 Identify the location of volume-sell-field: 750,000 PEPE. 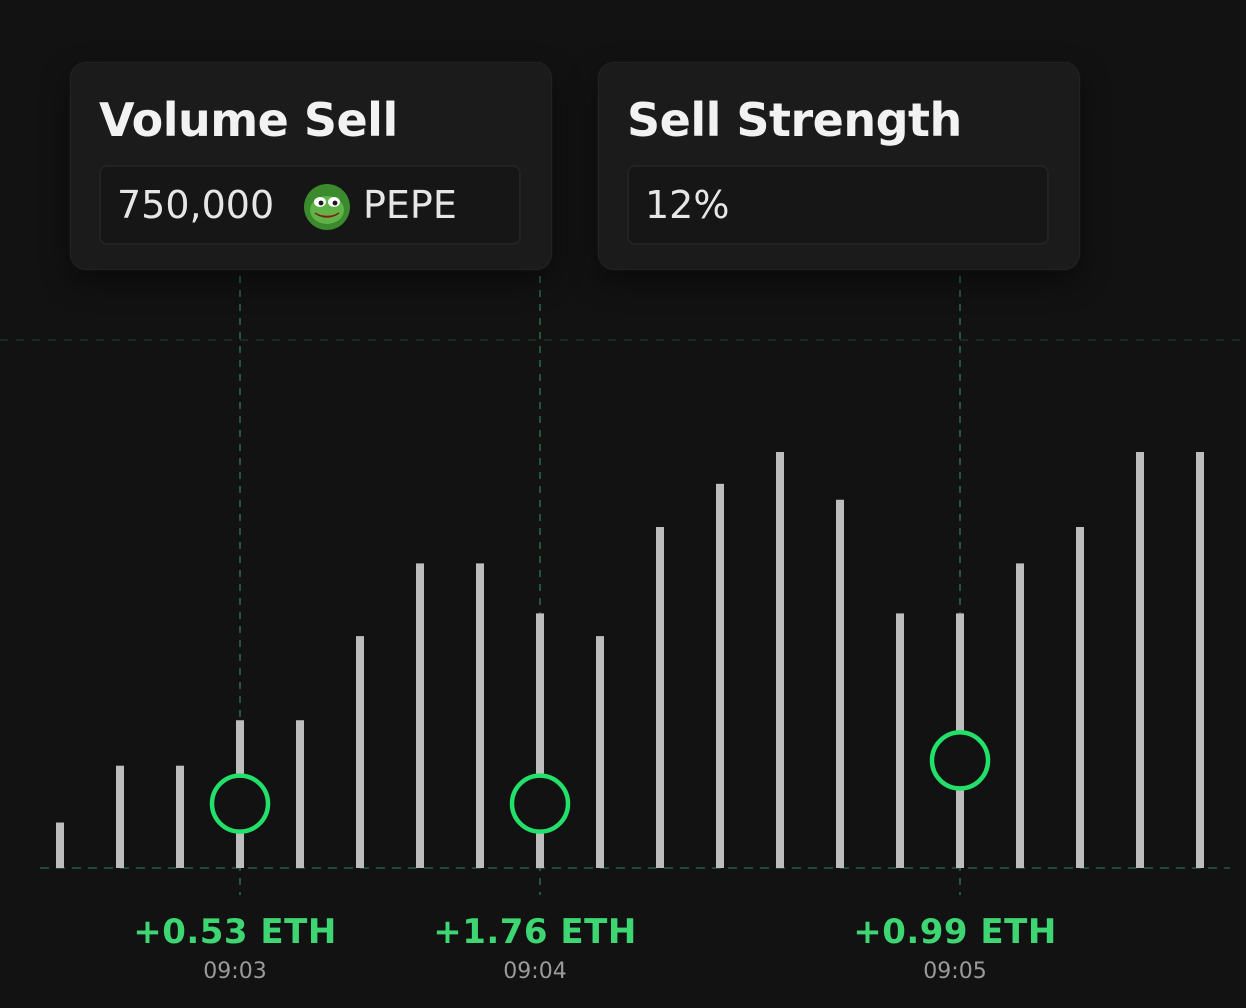
(310, 205).